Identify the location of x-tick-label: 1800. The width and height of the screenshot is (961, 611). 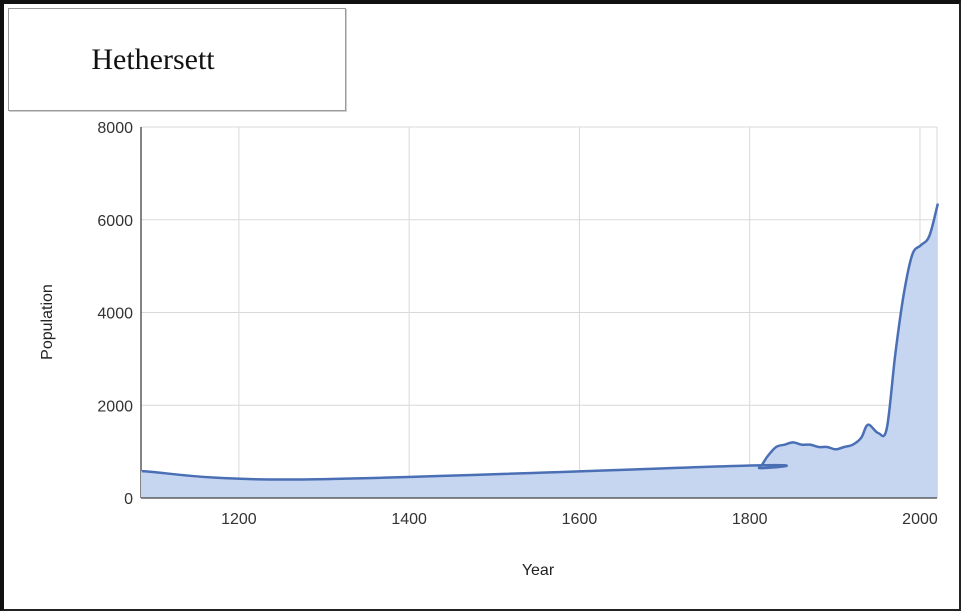
(750, 519).